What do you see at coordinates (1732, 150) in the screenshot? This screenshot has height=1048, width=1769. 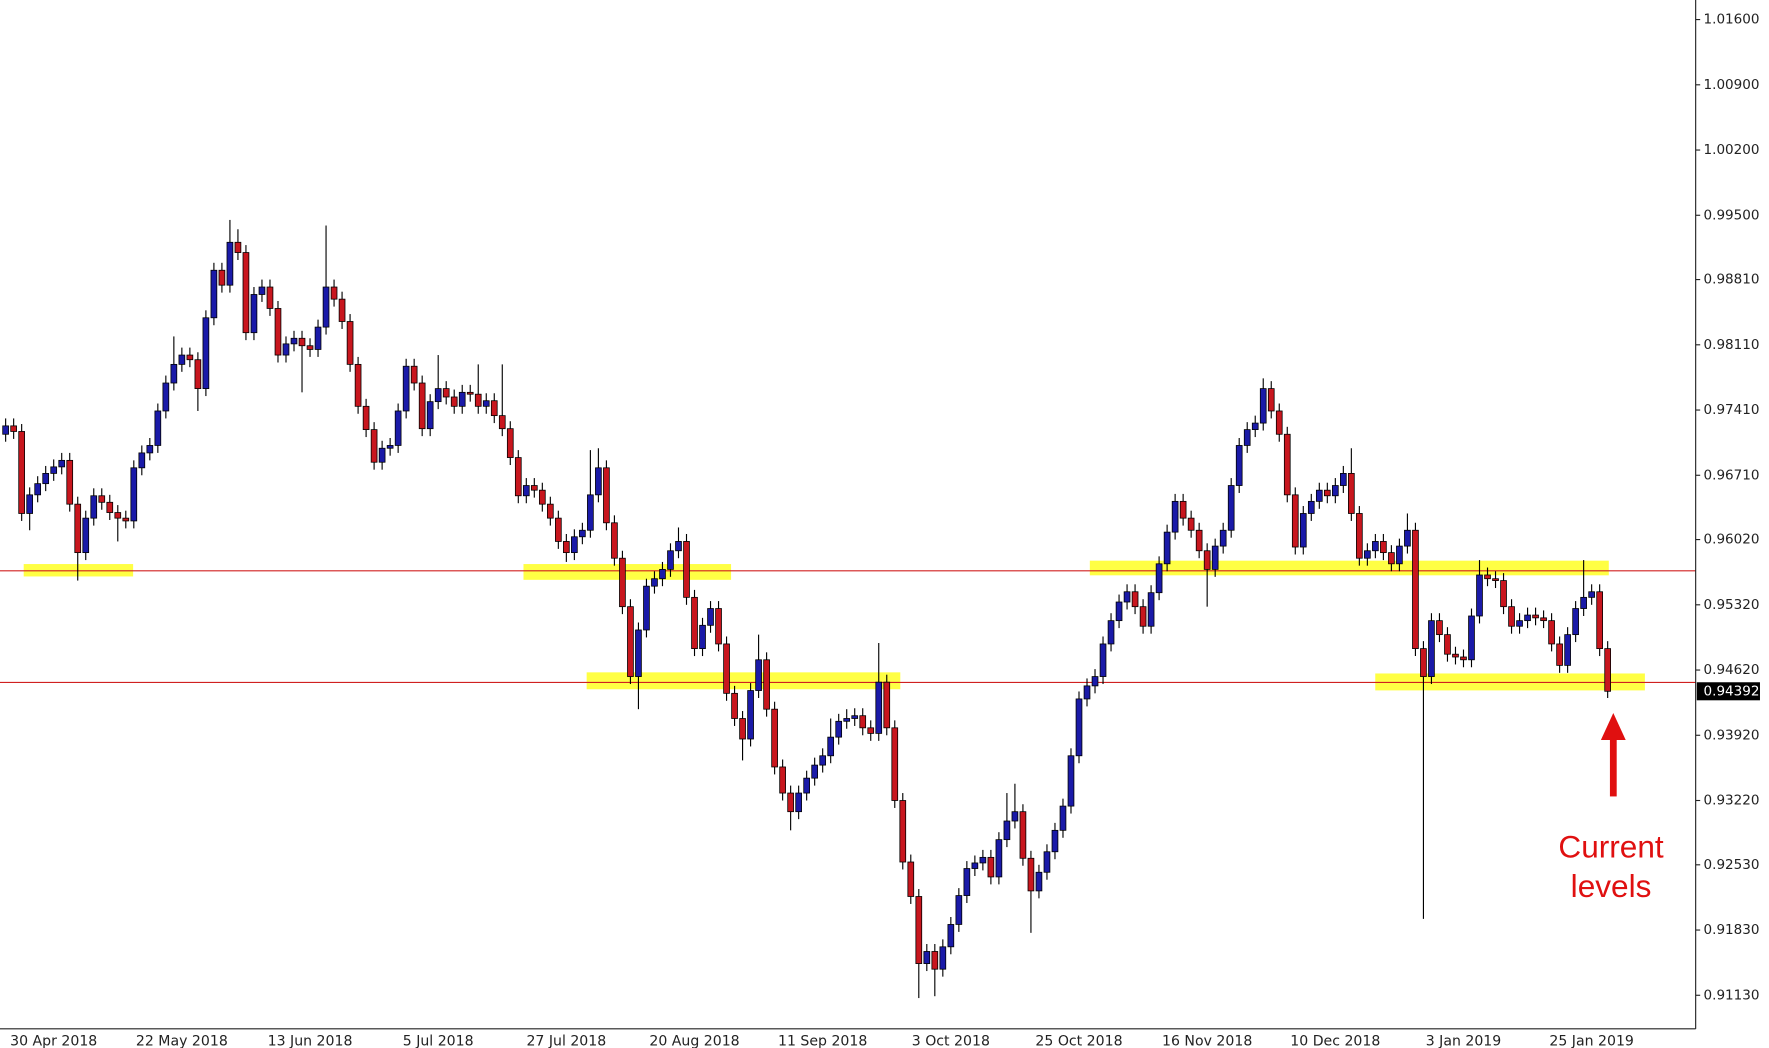 I see `y-tick-label: 1.00200` at bounding box center [1732, 150].